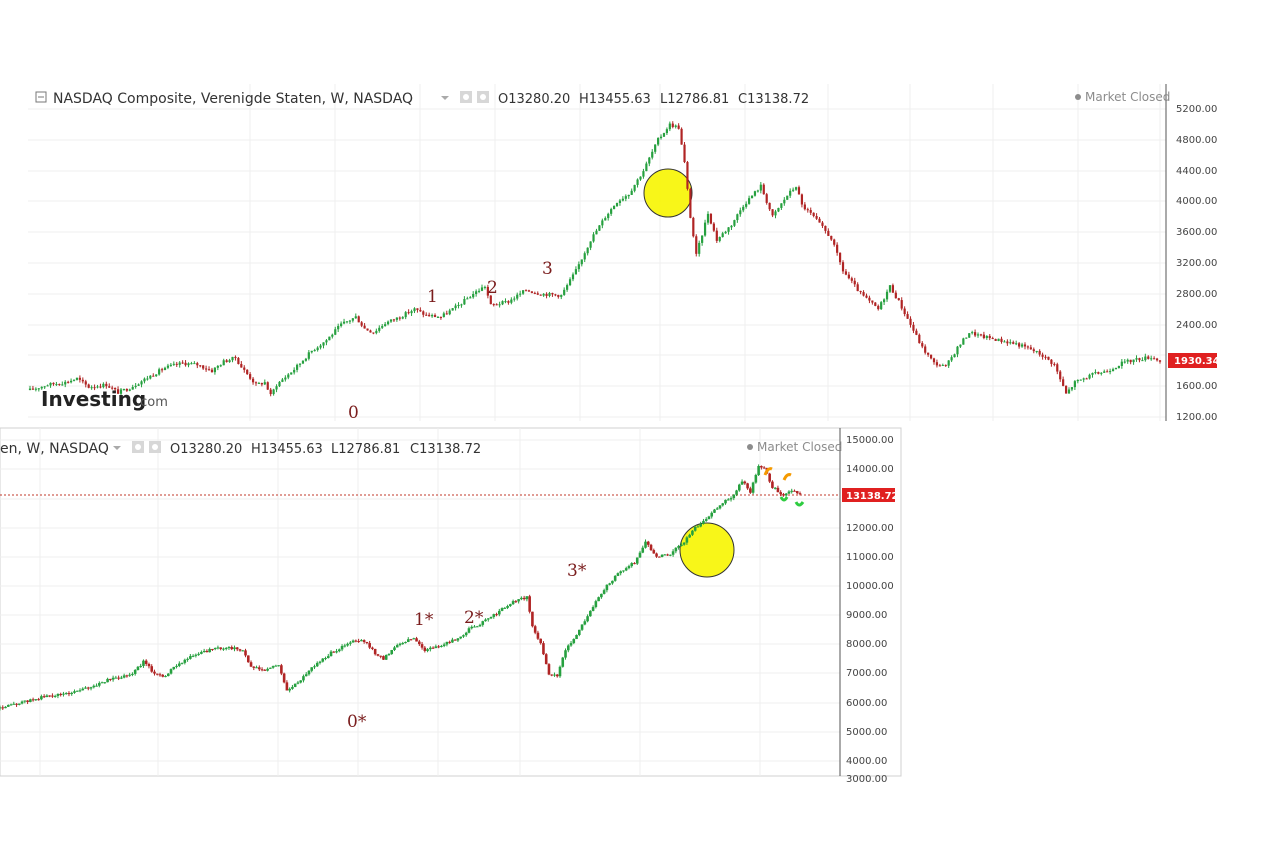 This screenshot has height=856, width=1274. I want to click on top-tick-4000: 4000.00, so click(1196, 201).